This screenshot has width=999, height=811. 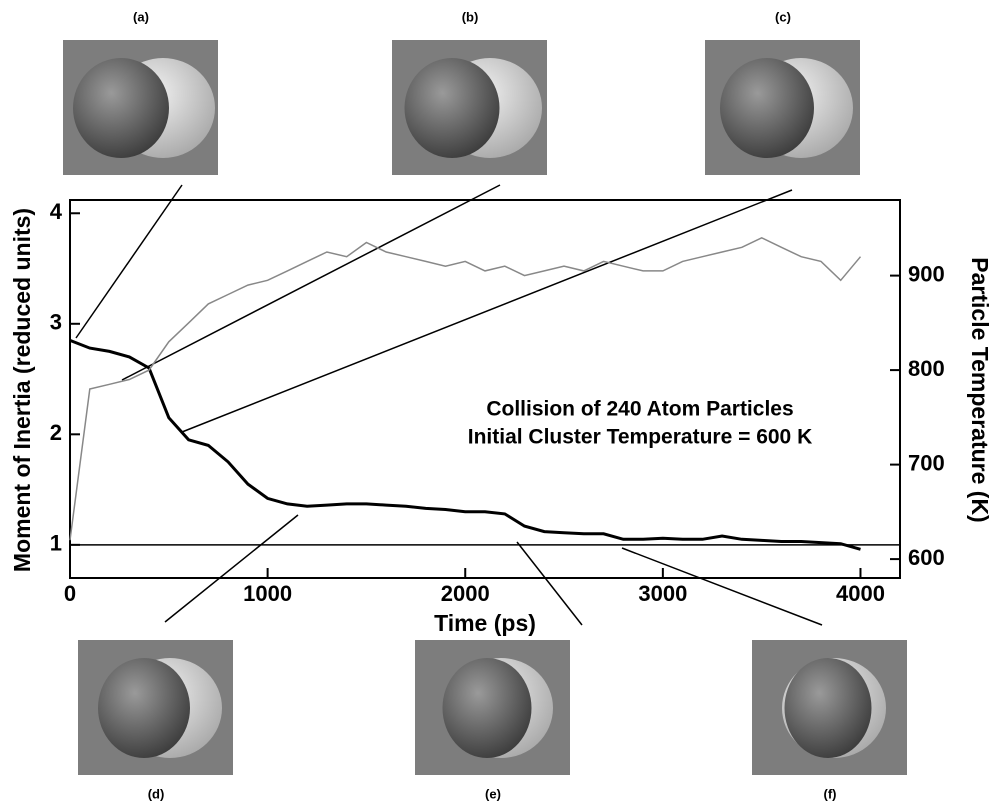 I want to click on x-tick-label: 1000, so click(x=267, y=593).